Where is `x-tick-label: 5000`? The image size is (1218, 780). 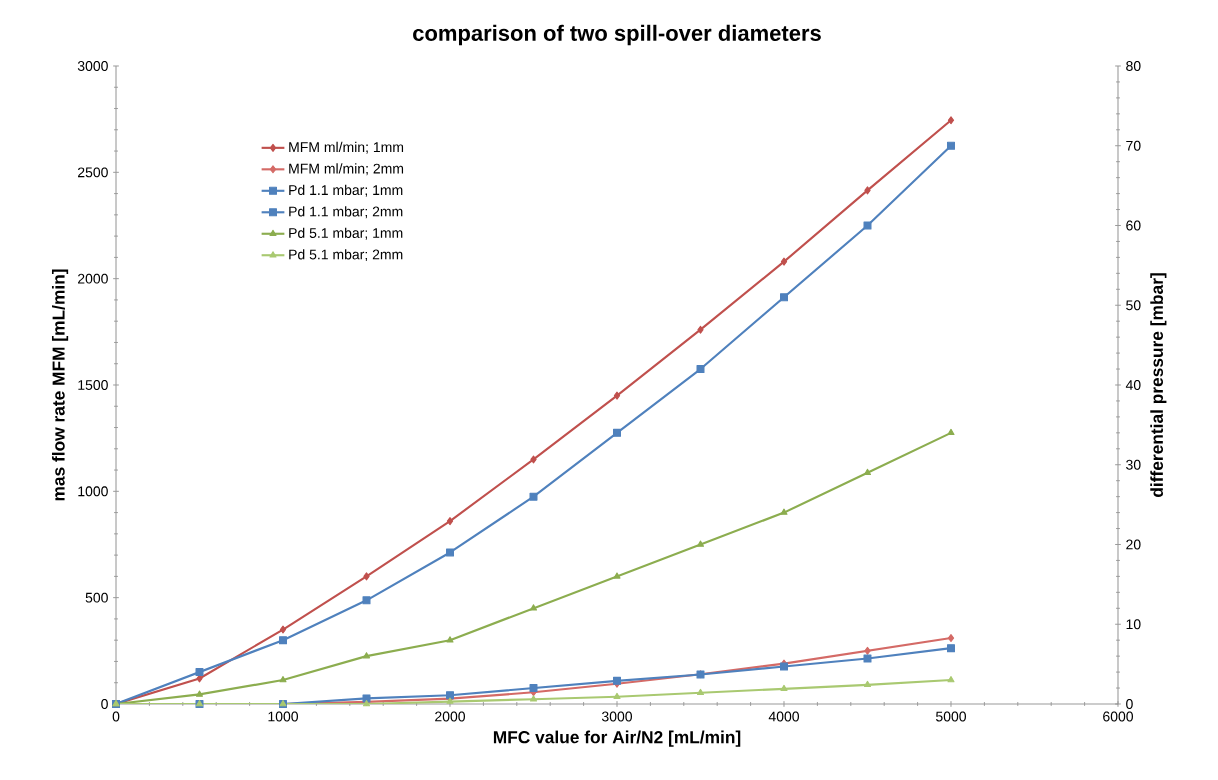 x-tick-label: 5000 is located at coordinates (951, 716).